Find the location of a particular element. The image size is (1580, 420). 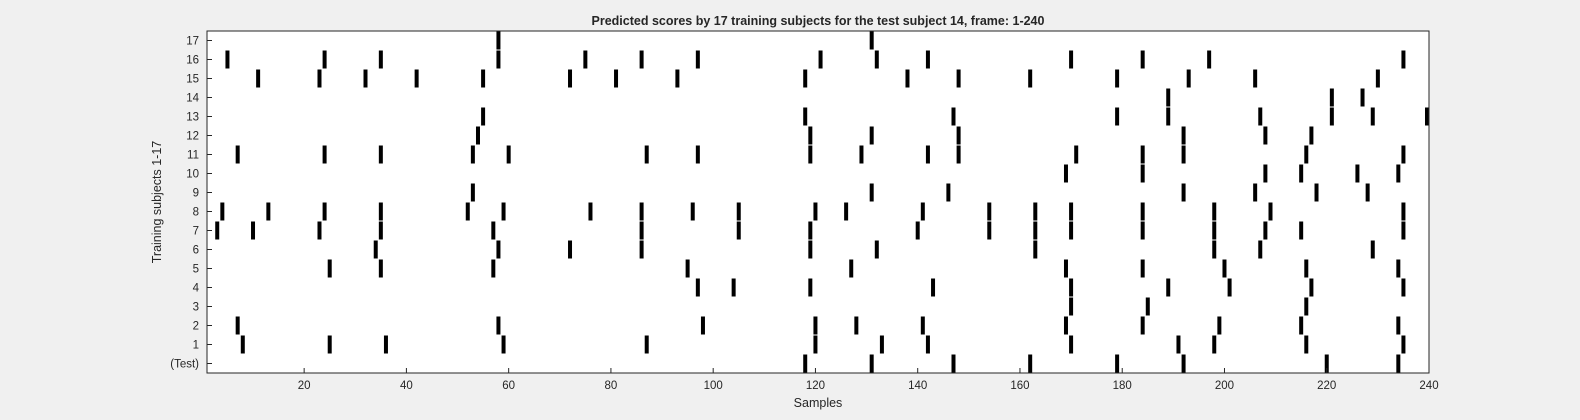

y-tick-label: 6 is located at coordinates (196, 251).